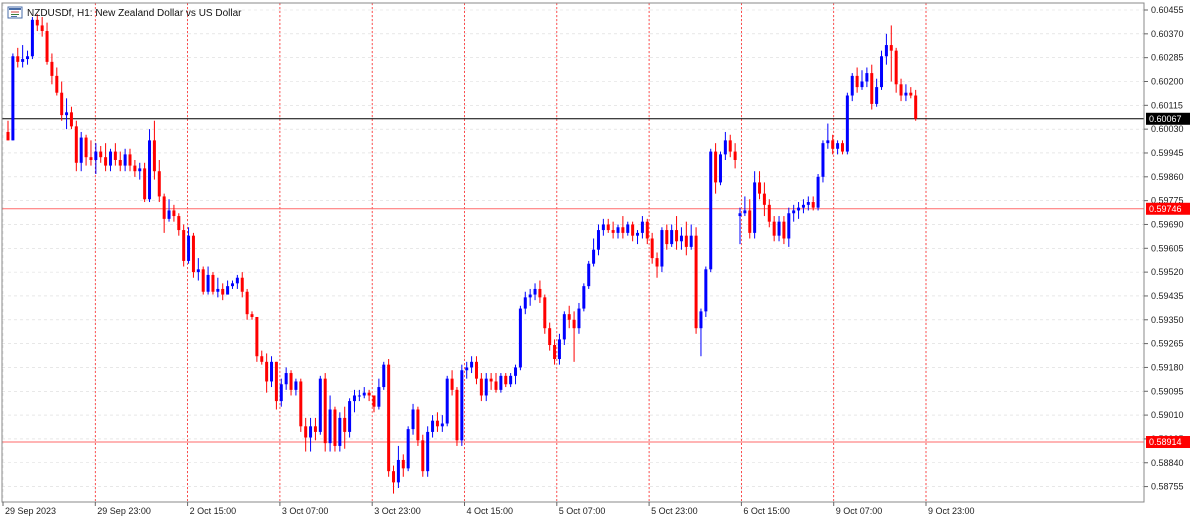 The height and width of the screenshot is (521, 1200). Describe the element at coordinates (1167, 10) in the screenshot. I see `y-tick-label: 0.60455` at that location.